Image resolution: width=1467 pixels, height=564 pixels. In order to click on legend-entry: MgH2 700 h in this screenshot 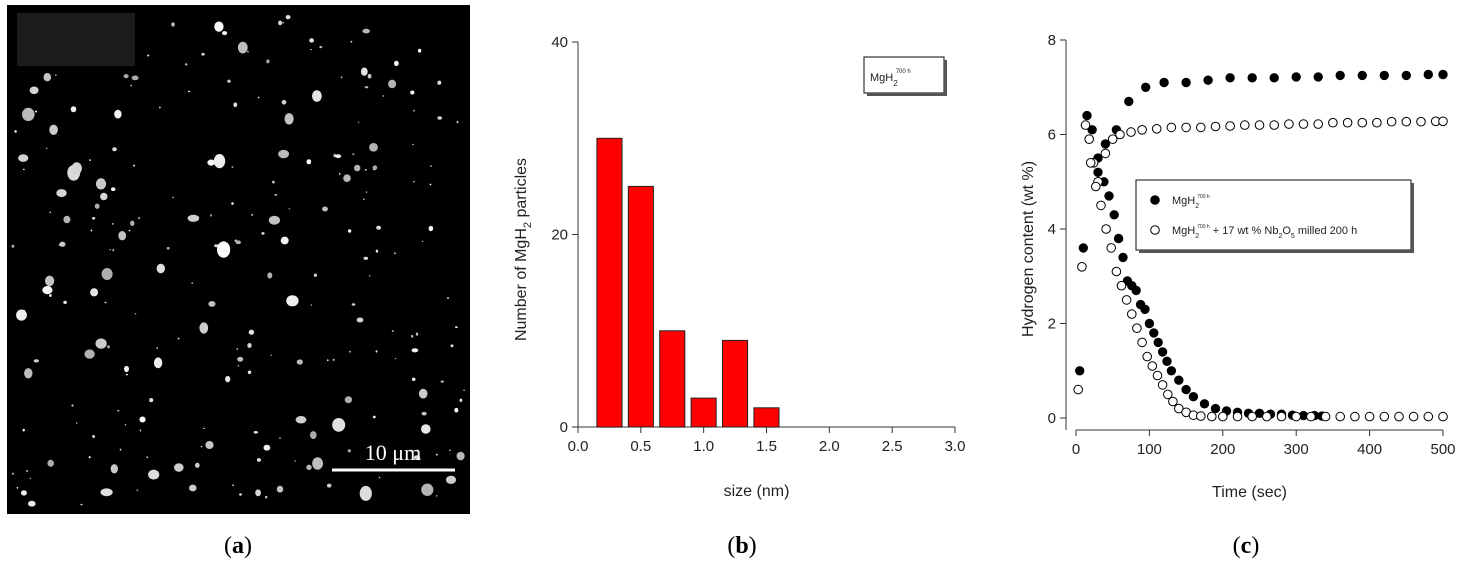, I will do `click(1191, 202)`.